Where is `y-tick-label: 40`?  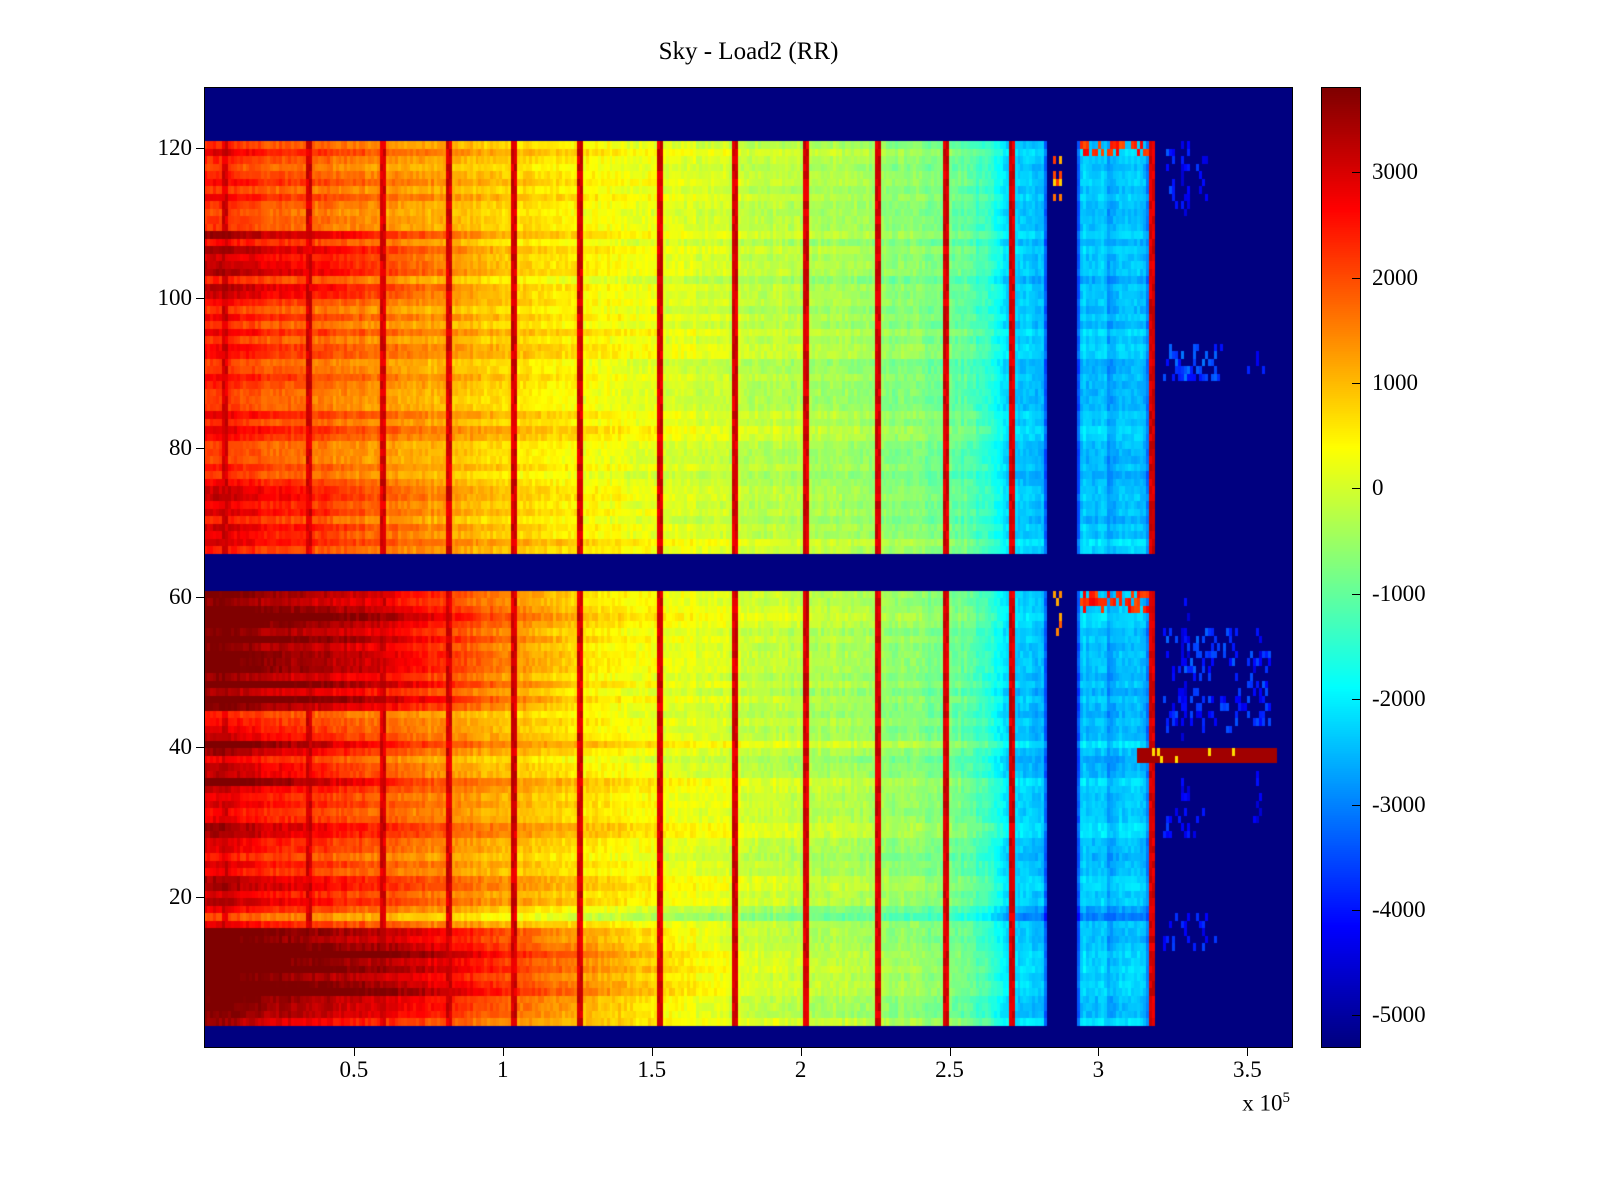
y-tick-label: 40 is located at coordinates (180, 747).